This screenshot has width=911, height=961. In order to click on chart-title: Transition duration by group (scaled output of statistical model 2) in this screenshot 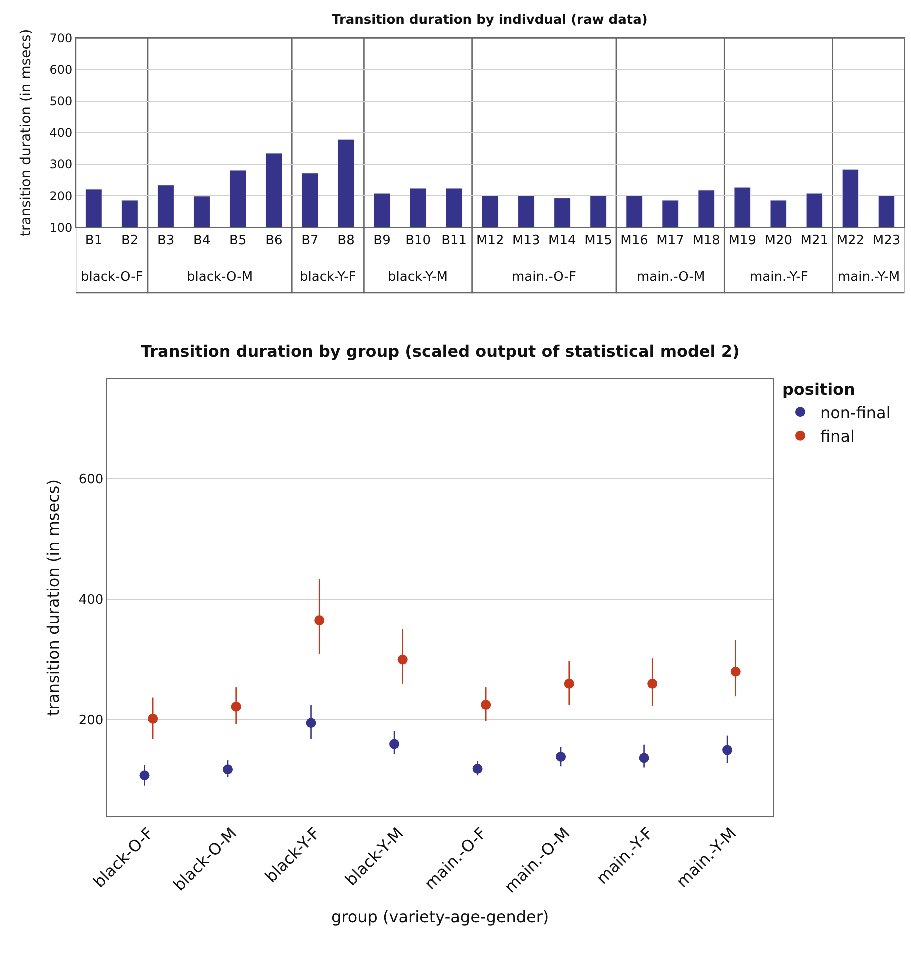, I will do `click(440, 351)`.